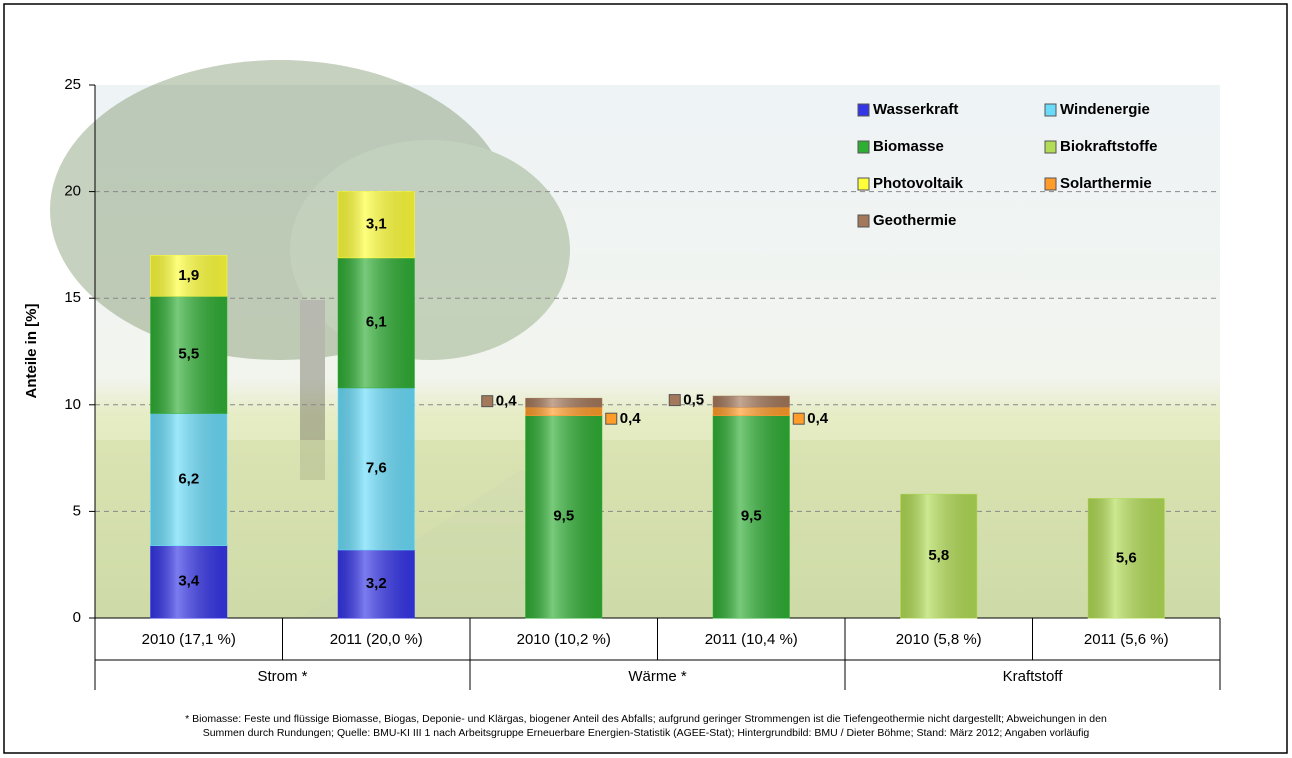 The width and height of the screenshot is (1292, 758). I want to click on legend-label: Windenergie, so click(1105, 109).